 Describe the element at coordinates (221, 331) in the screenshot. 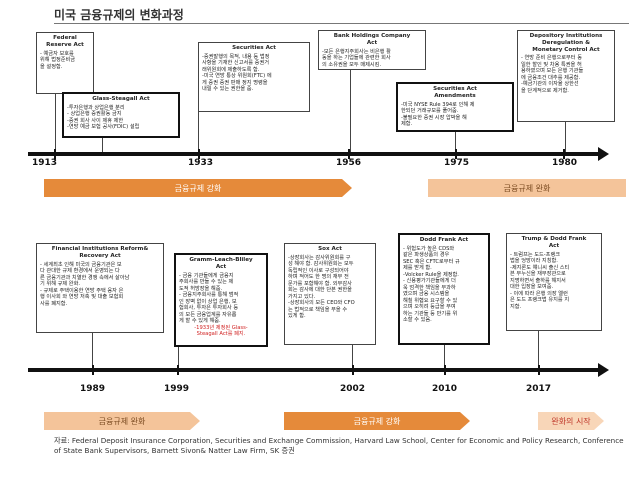

I see `box-note: -1933년 제정된 Glass- Steagall Act를 폐지.` at that location.